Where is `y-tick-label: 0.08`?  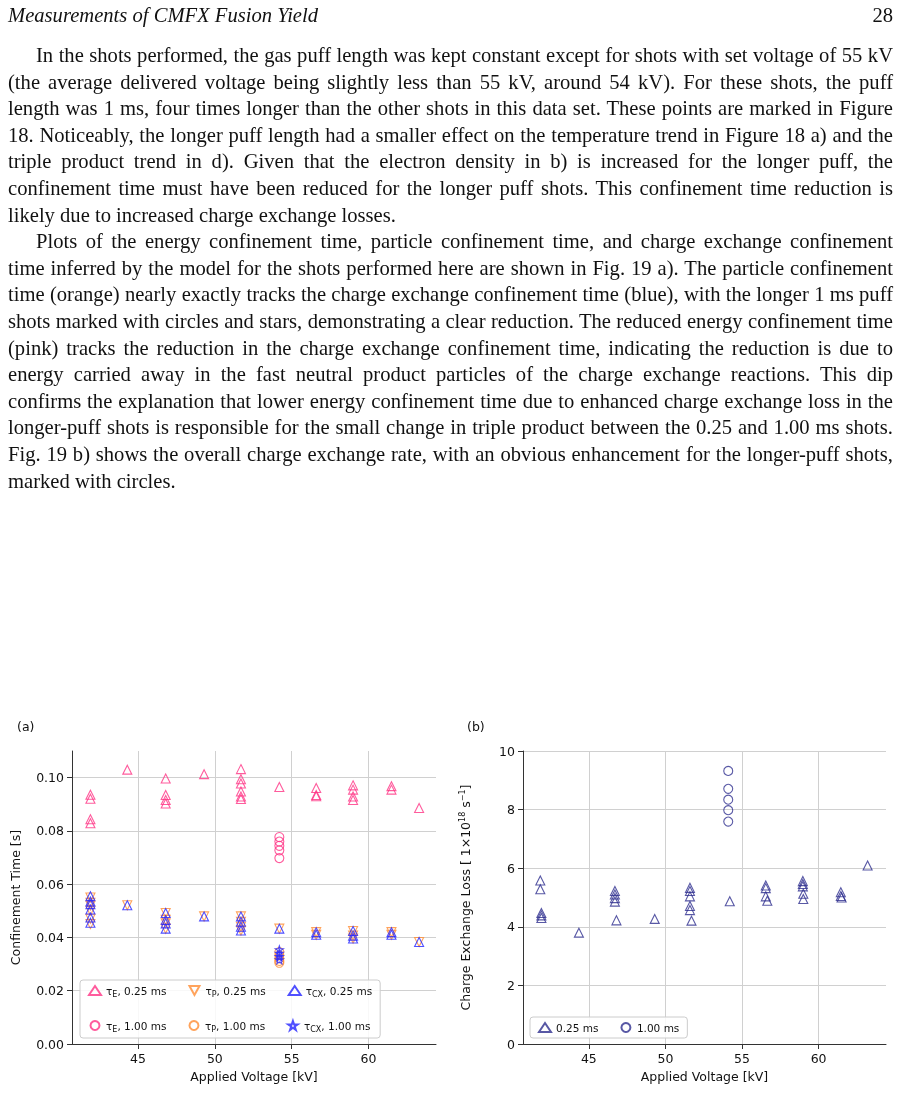 y-tick-label: 0.08 is located at coordinates (50, 831).